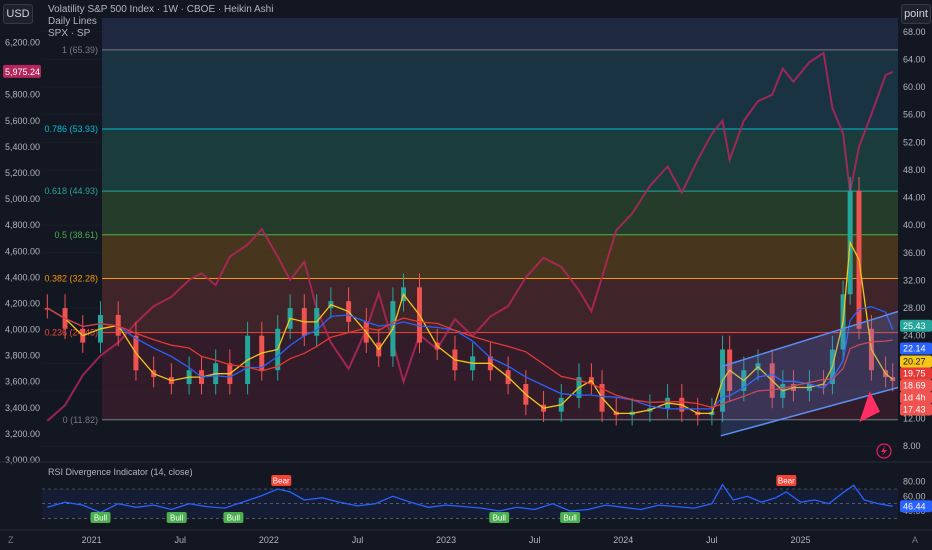 The width and height of the screenshot is (932, 550). What do you see at coordinates (500, 34) in the screenshot?
I see `fib-zone-top` at bounding box center [500, 34].